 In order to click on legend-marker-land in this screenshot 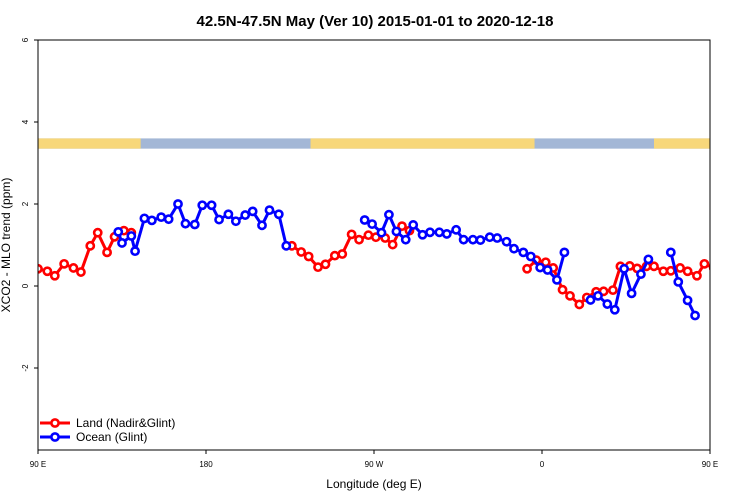, I will do `click(55, 423)`.